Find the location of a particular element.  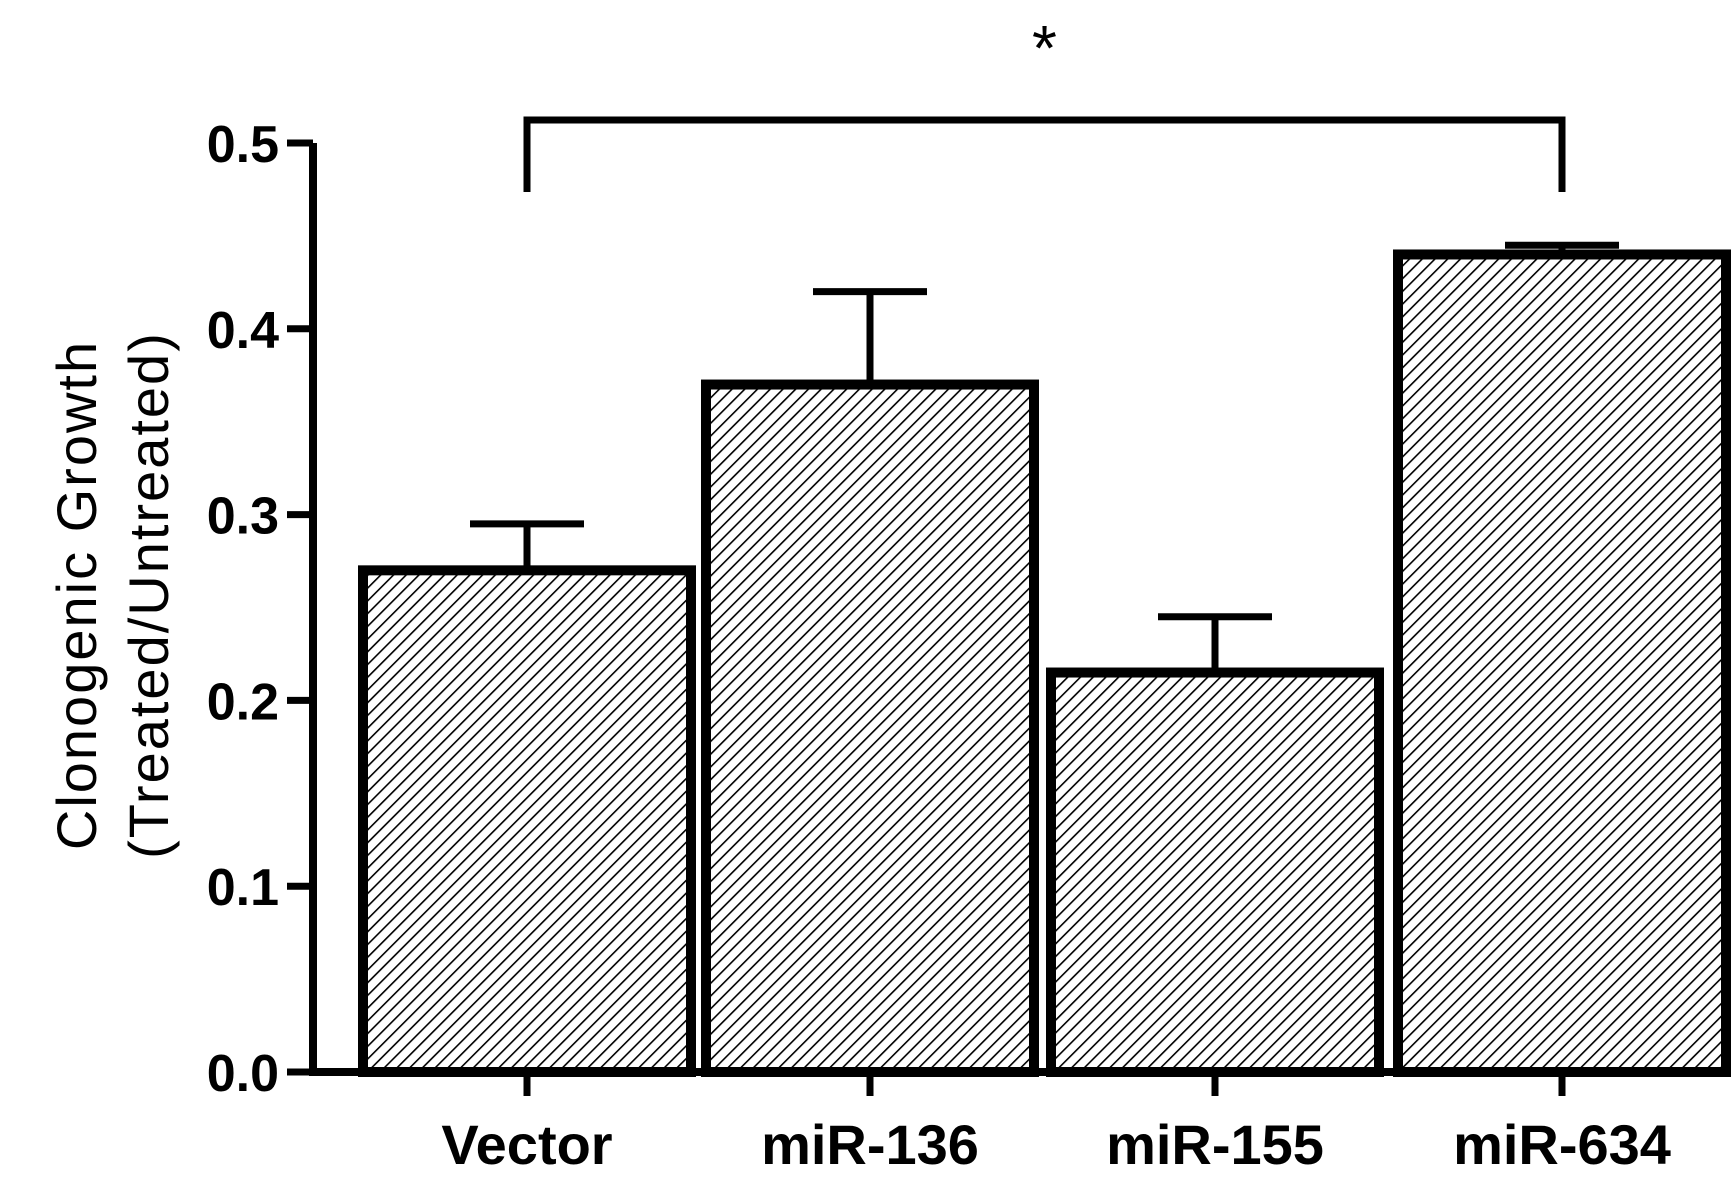

y-axis-title-line-1: Clonogenic Growth is located at coordinates (76, 595).